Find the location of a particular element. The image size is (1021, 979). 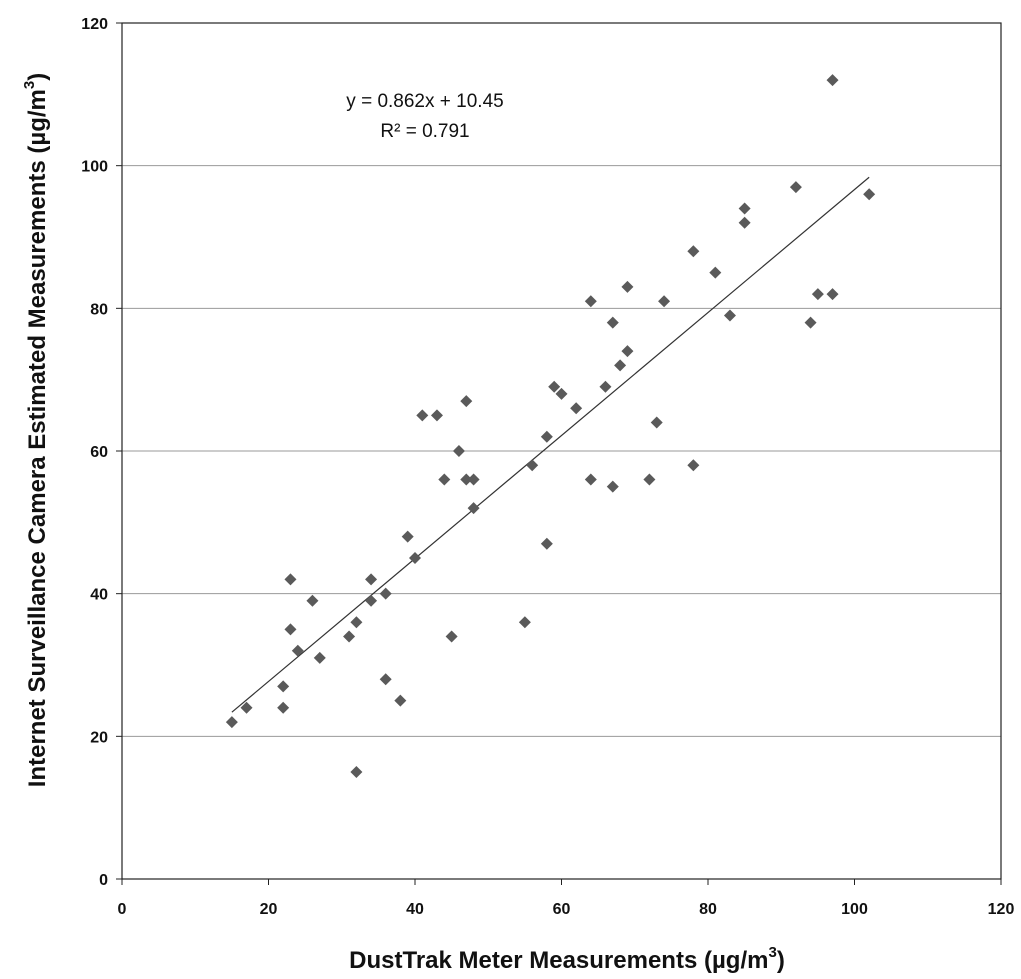

y-tick-label: 20 is located at coordinates (99, 737).